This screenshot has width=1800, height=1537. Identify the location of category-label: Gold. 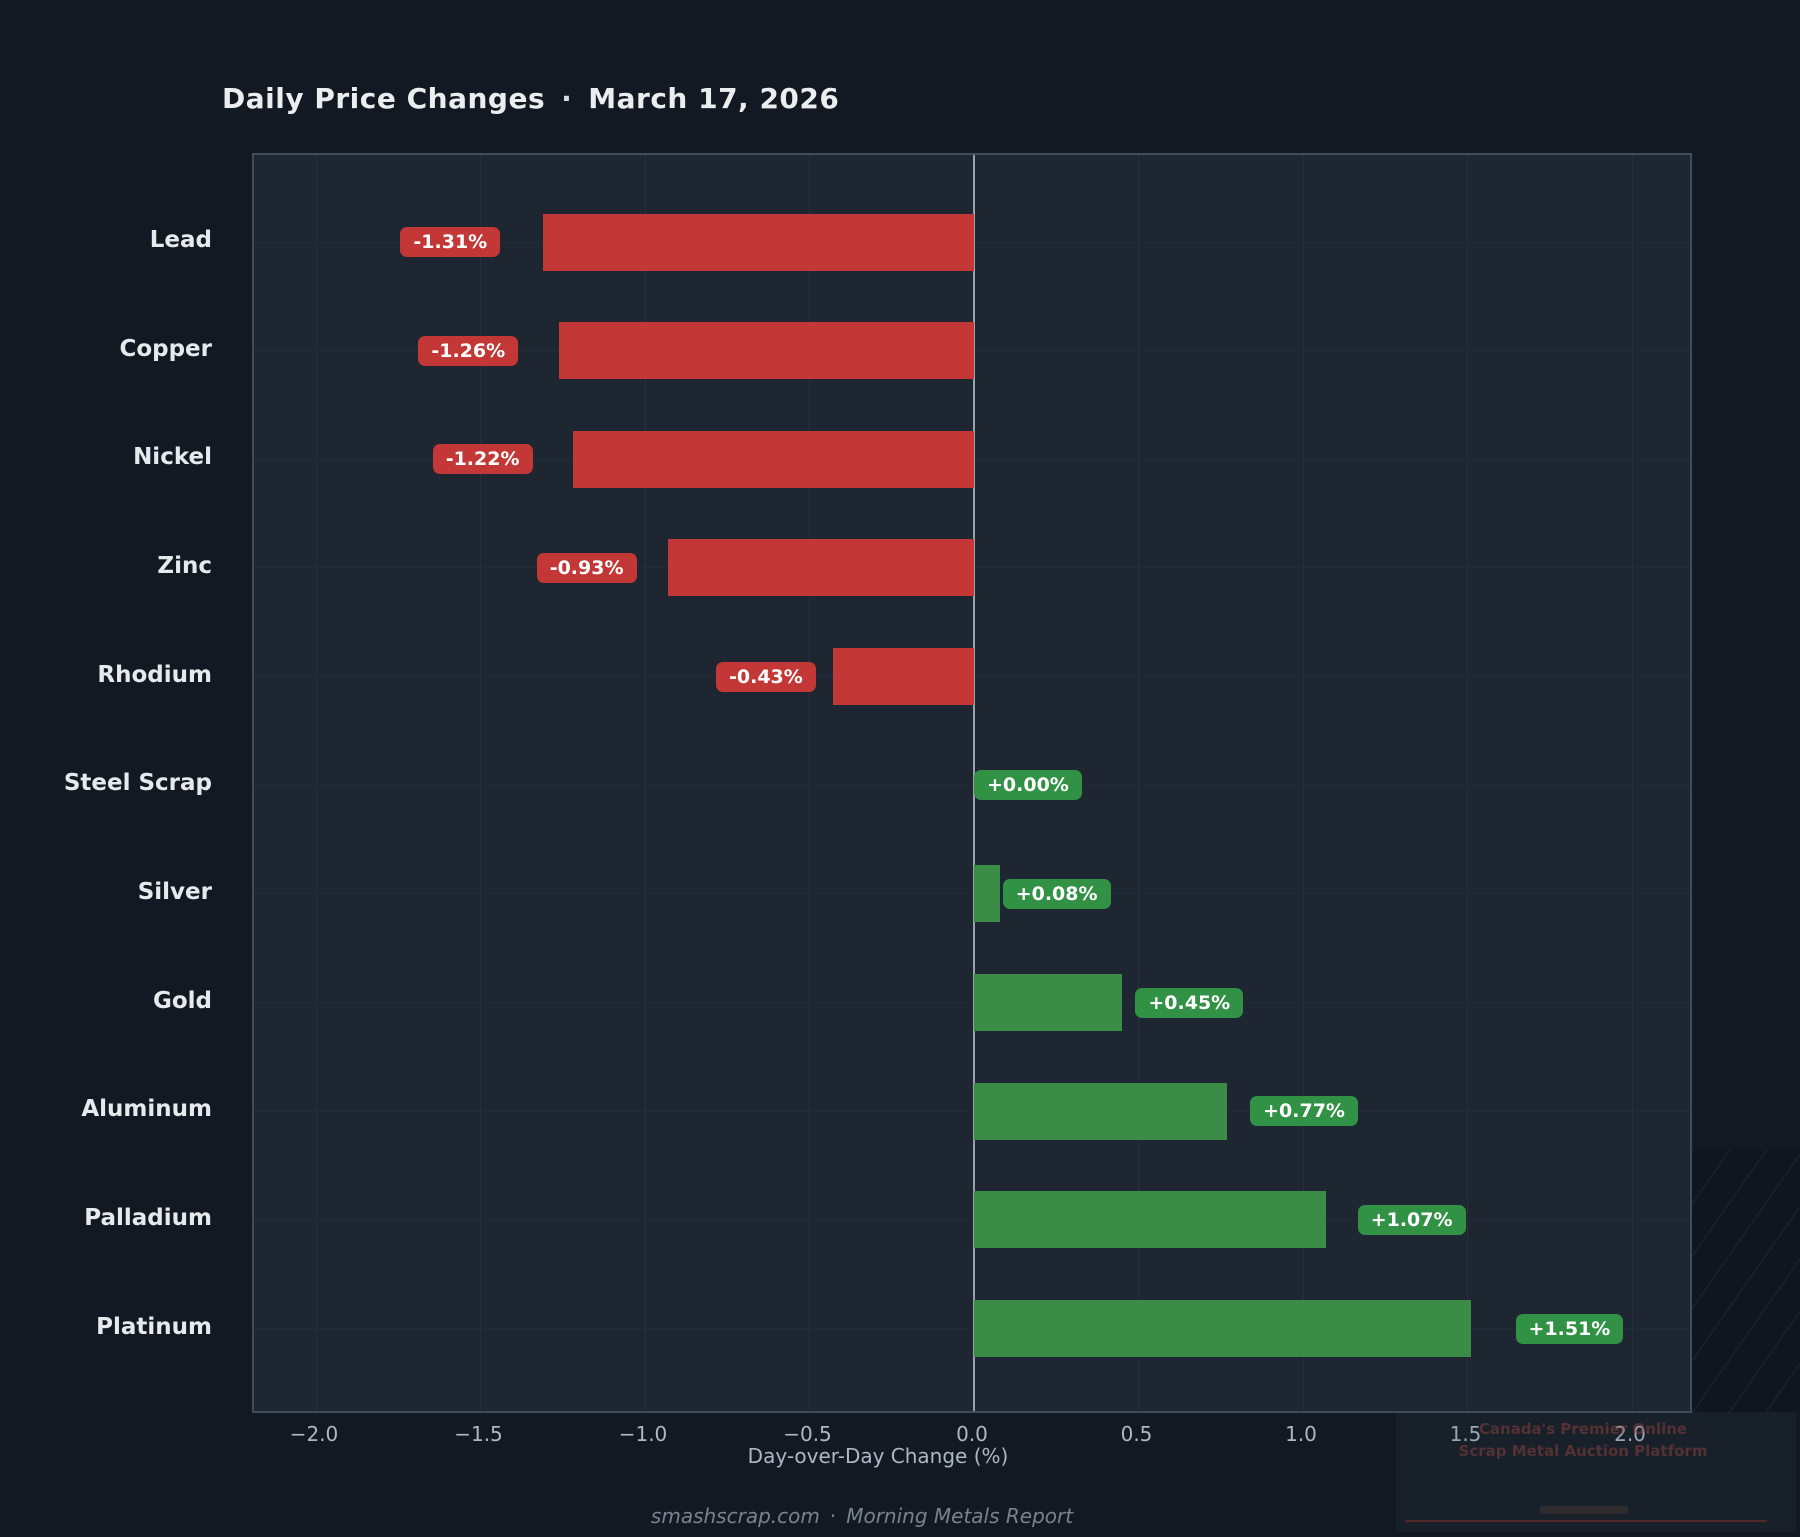
(182, 1000).